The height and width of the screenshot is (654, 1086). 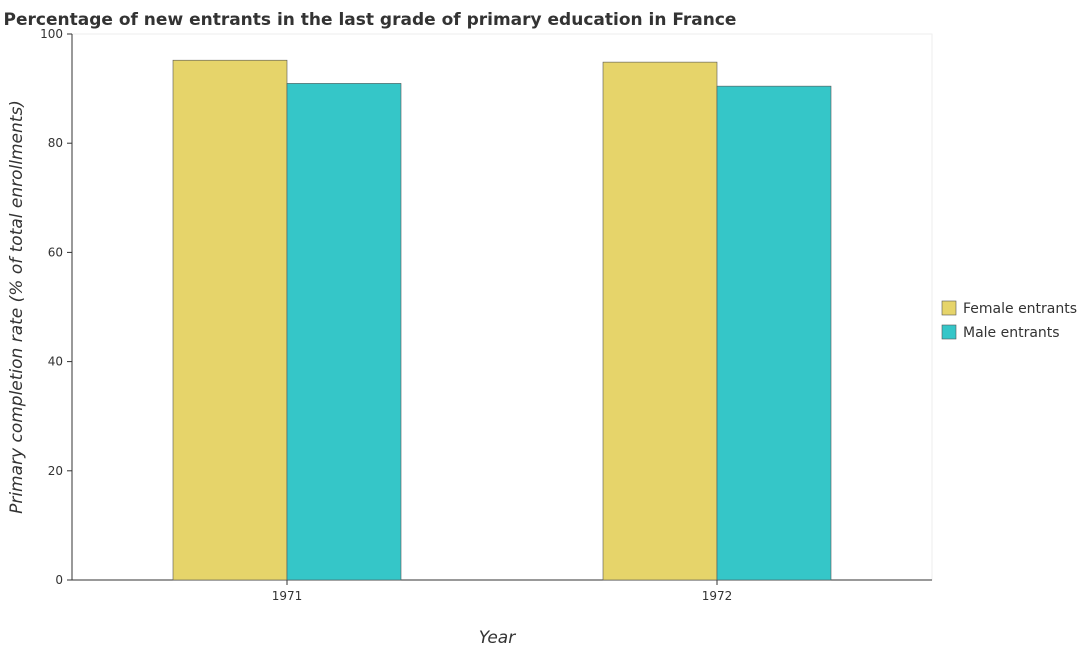 I want to click on legend-label: Male entrants, so click(x=1011, y=333).